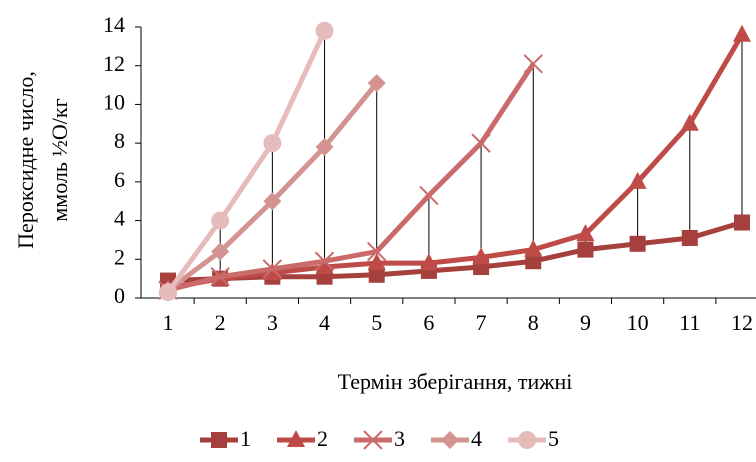 The height and width of the screenshot is (462, 756). Describe the element at coordinates (322, 438) in the screenshot. I see `legend-label: 2` at that location.